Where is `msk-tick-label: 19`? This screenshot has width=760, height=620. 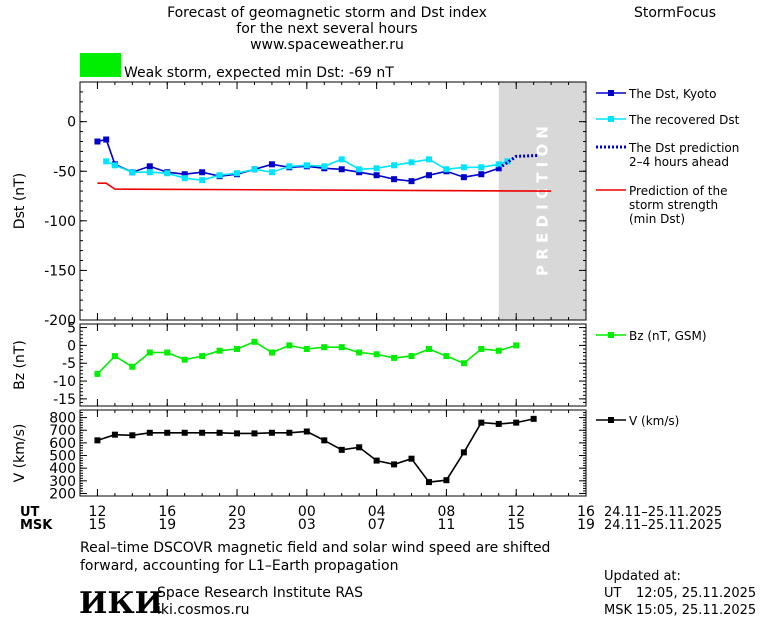 msk-tick-label: 19 is located at coordinates (167, 525).